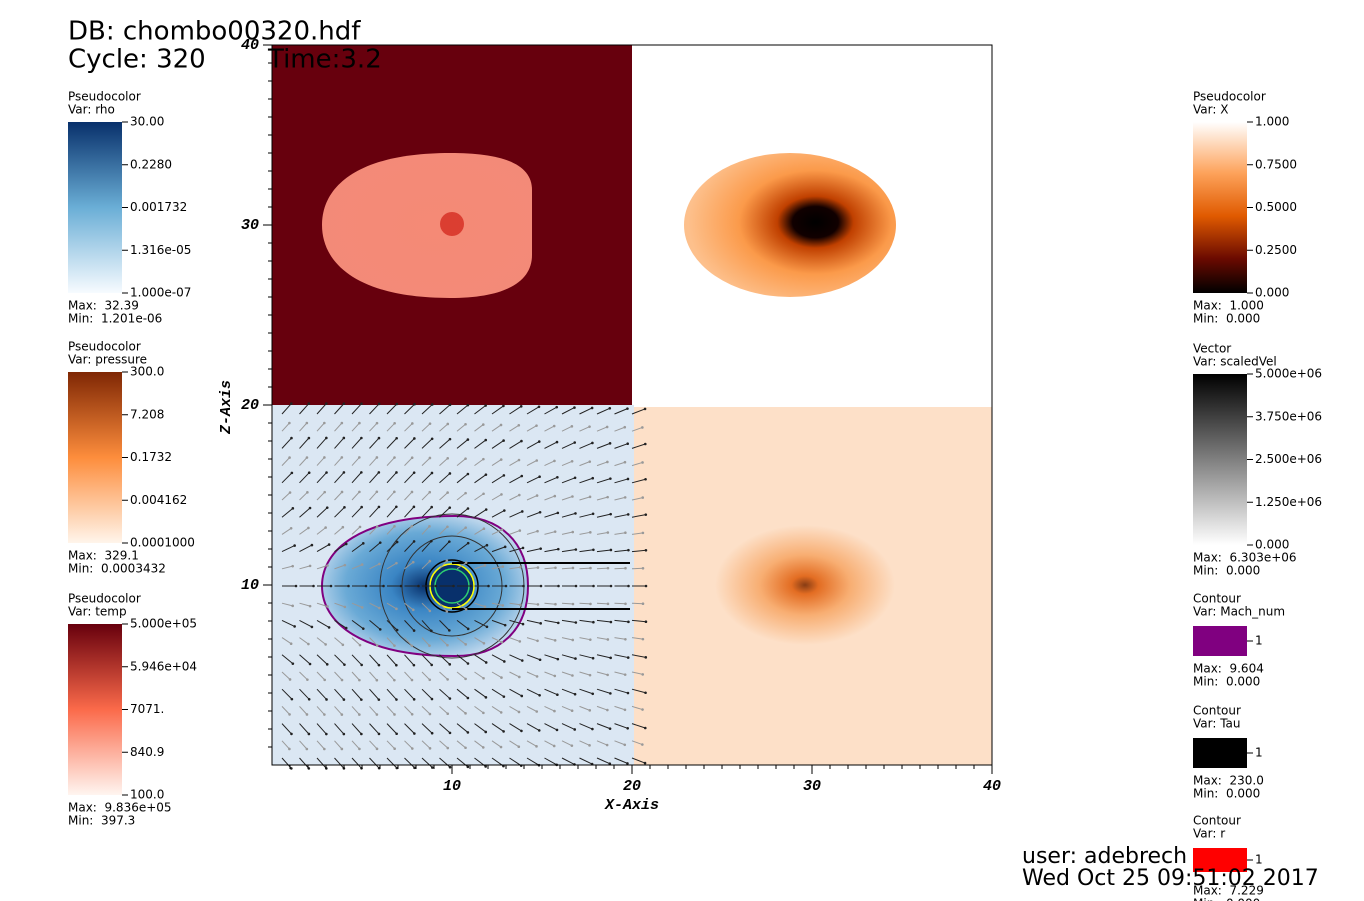 The width and height of the screenshot is (1364, 901). Describe the element at coordinates (117, 569) in the screenshot. I see `legend-min: Min: 0.0003432` at that location.